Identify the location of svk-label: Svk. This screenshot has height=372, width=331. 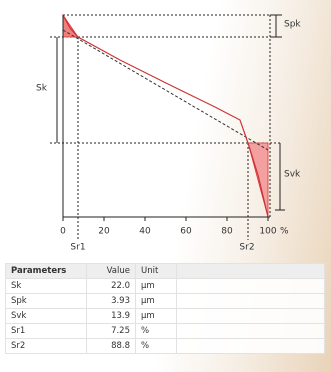
(292, 175).